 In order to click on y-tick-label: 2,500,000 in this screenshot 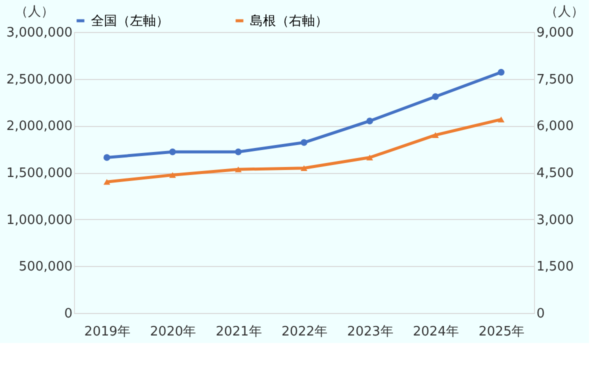, I will do `click(39, 80)`.